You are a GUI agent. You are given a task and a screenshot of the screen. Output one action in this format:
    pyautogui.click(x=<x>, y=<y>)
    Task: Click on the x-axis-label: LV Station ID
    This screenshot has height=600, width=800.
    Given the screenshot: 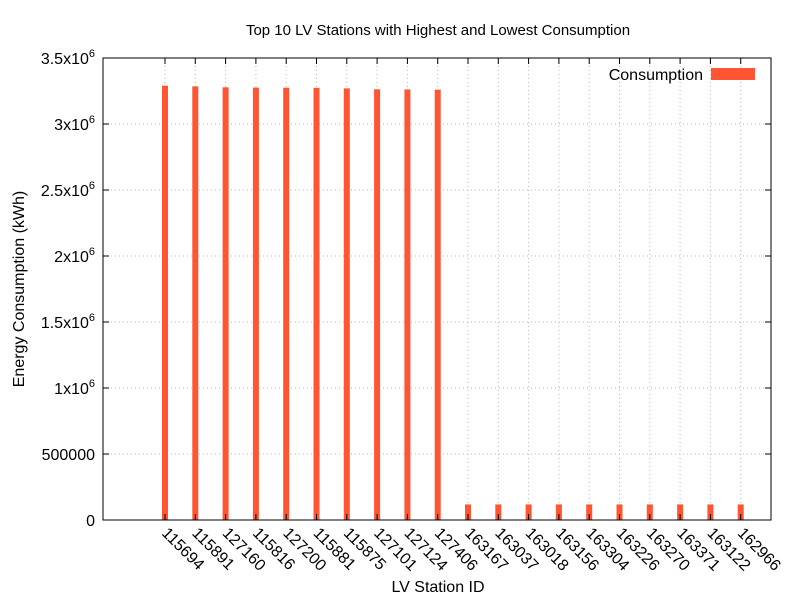 What is the action you would take?
    pyautogui.click(x=437, y=587)
    